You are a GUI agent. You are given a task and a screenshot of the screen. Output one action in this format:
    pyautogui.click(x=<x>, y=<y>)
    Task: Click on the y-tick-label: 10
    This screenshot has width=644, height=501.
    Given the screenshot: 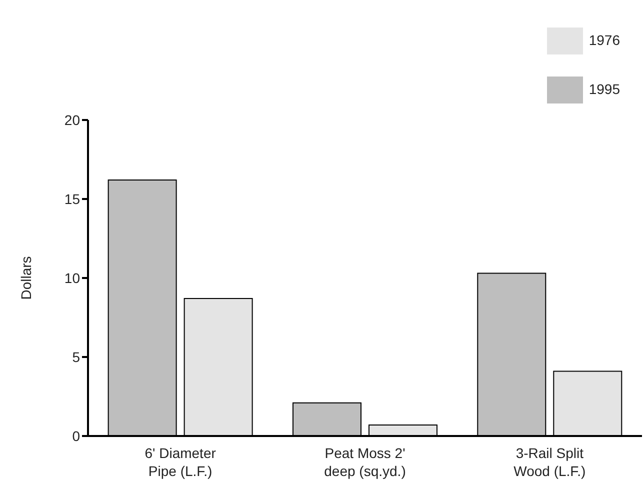 What is the action you would take?
    pyautogui.click(x=72, y=278)
    